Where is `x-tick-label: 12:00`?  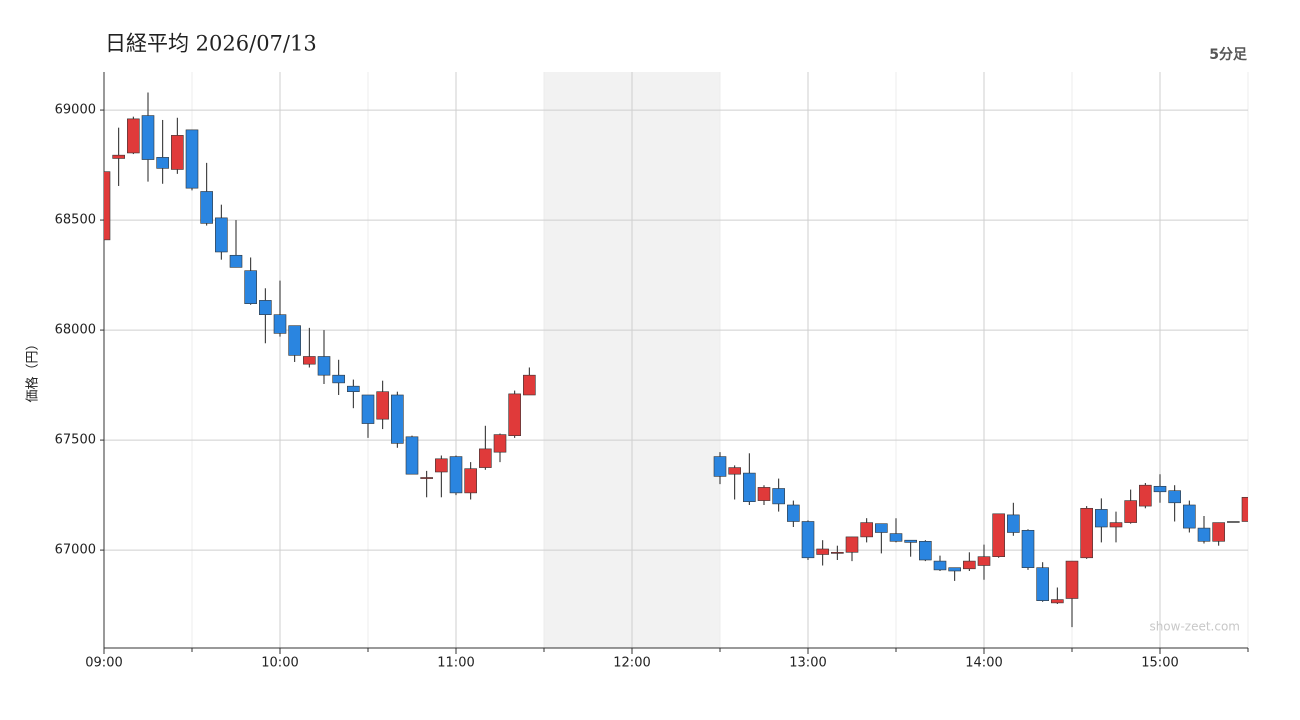 x-tick-label: 12:00 is located at coordinates (631, 663).